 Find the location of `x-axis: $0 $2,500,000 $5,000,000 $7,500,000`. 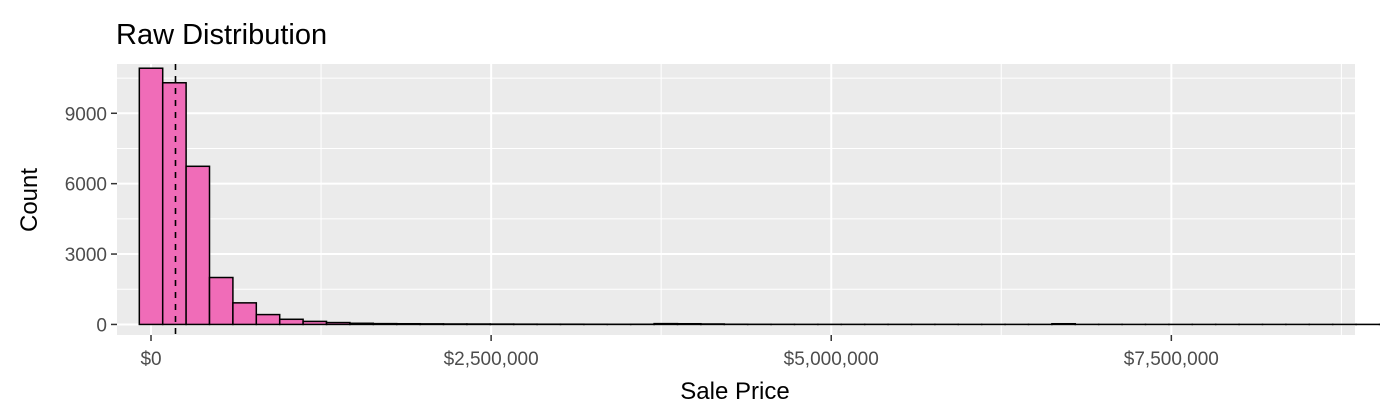

x-axis: $0 $2,500,000 $5,000,000 $7,500,000 is located at coordinates (679, 352).